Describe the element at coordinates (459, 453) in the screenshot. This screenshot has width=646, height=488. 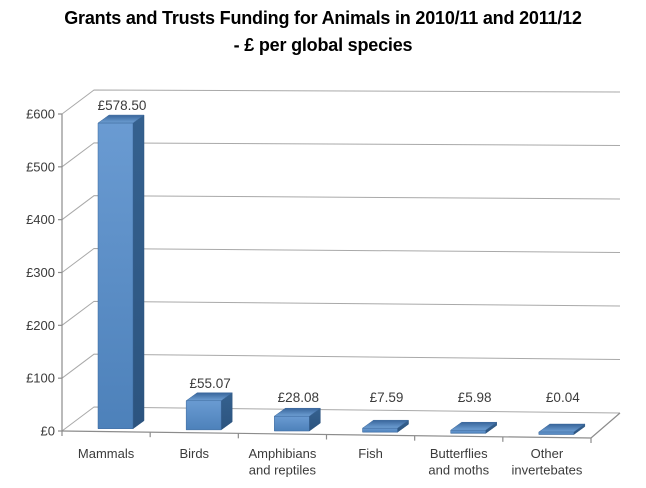
I see `category-label-butterflies-and-moths-line1: Butterflies` at that location.